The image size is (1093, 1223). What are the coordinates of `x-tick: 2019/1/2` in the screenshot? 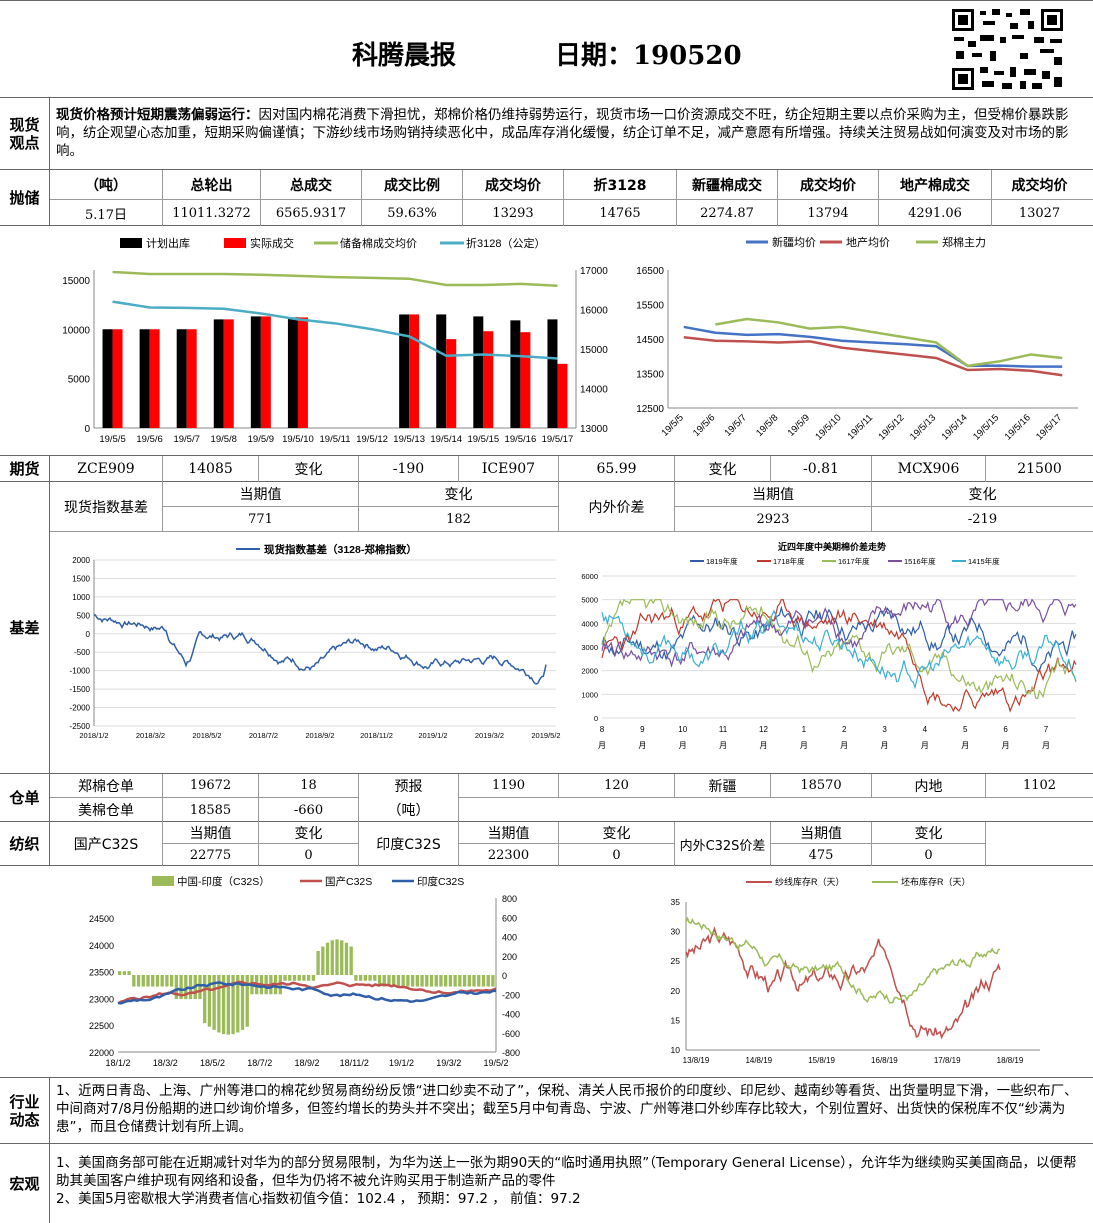 It's located at (432, 735).